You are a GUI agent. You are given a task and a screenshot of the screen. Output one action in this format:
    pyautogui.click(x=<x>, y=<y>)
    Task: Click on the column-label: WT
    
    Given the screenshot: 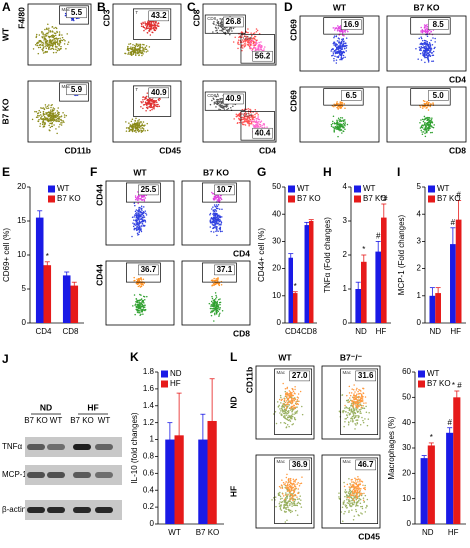 What is the action you would take?
    pyautogui.click(x=340, y=7)
    